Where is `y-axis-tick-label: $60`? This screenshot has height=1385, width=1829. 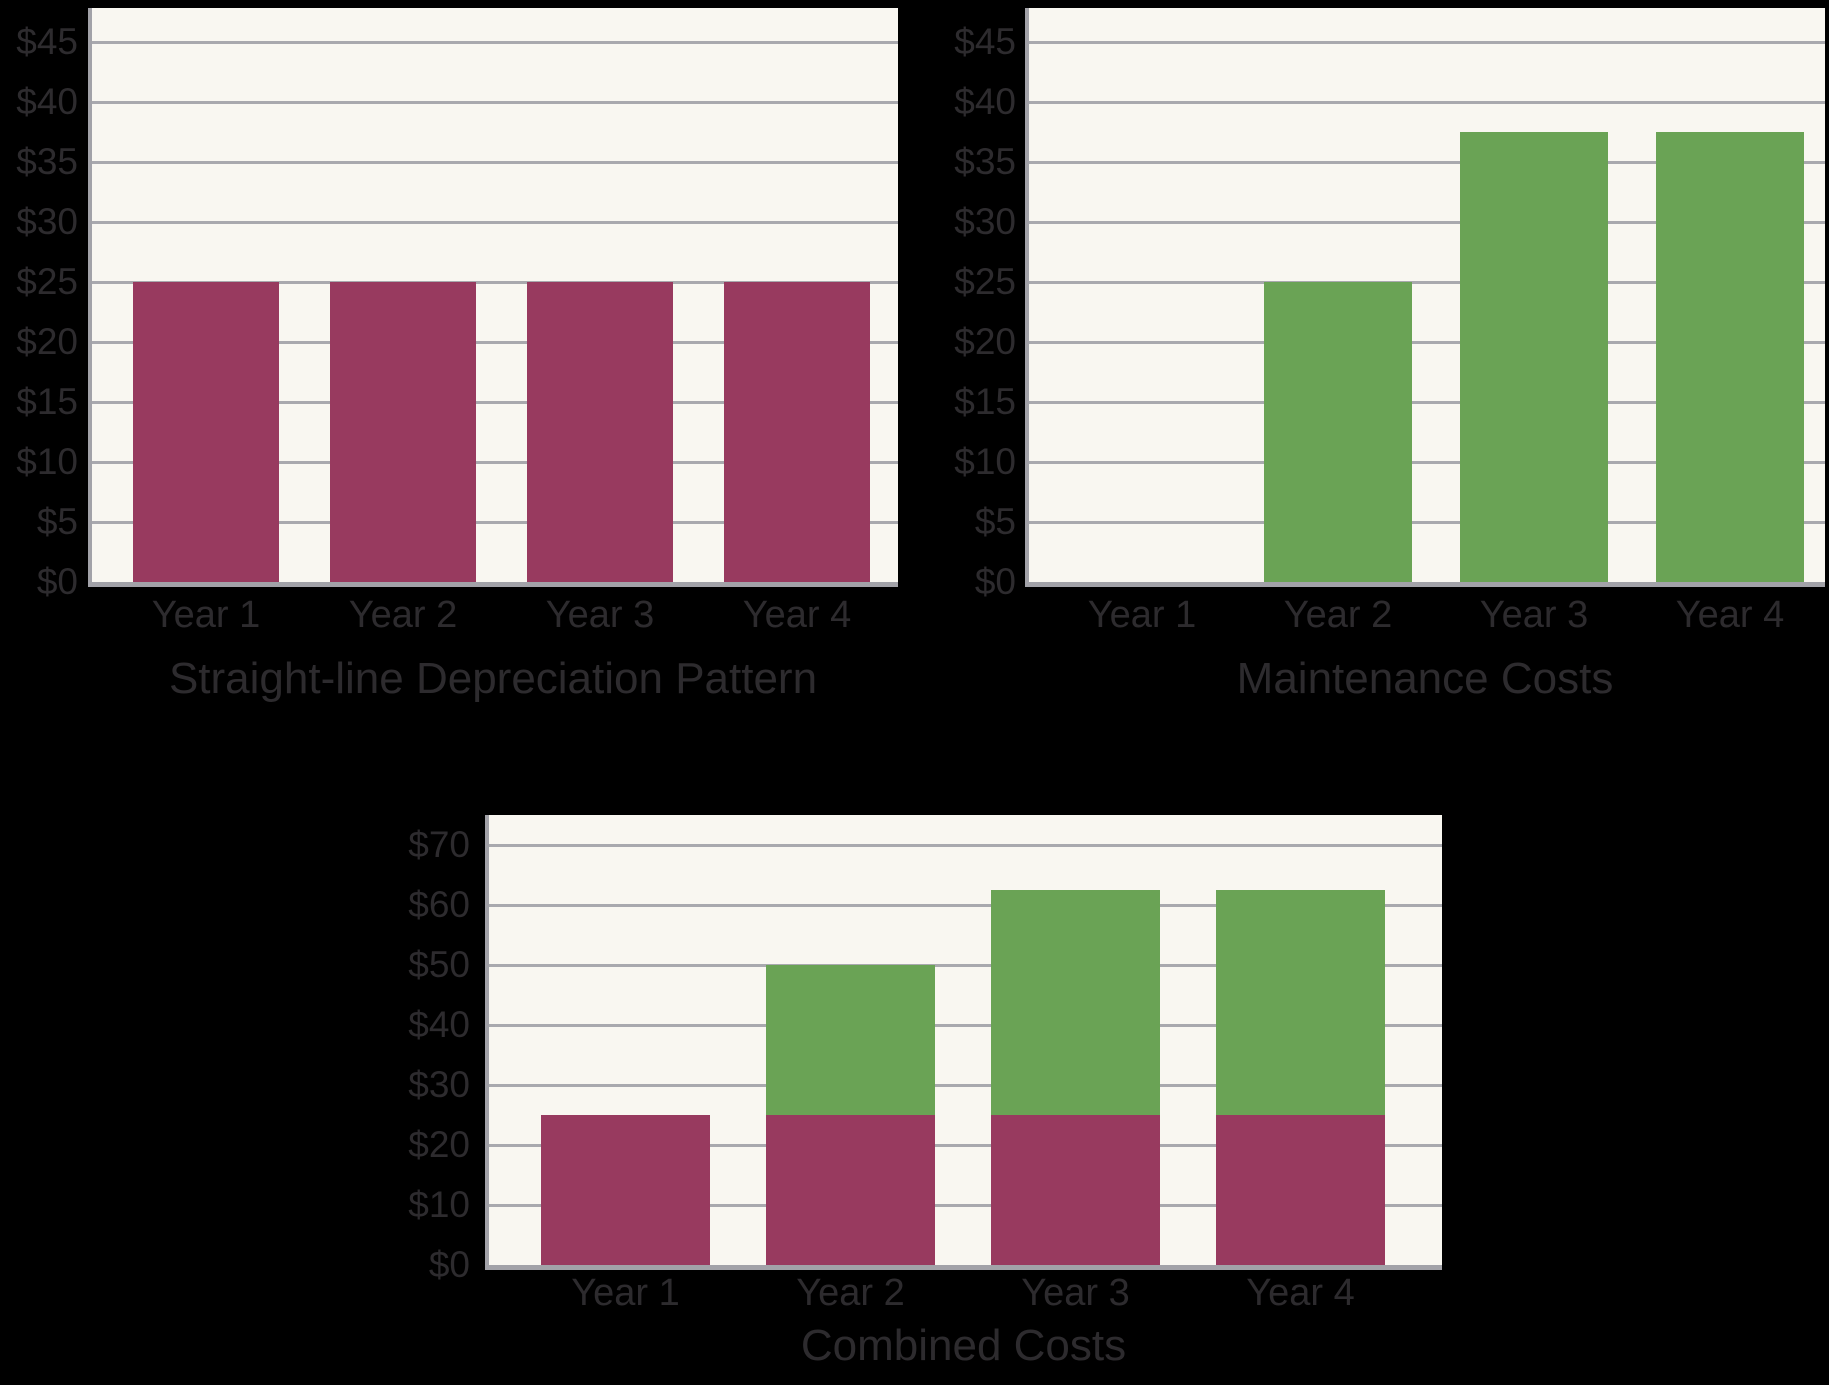 y-axis-tick-label: $60 is located at coordinates (439, 904).